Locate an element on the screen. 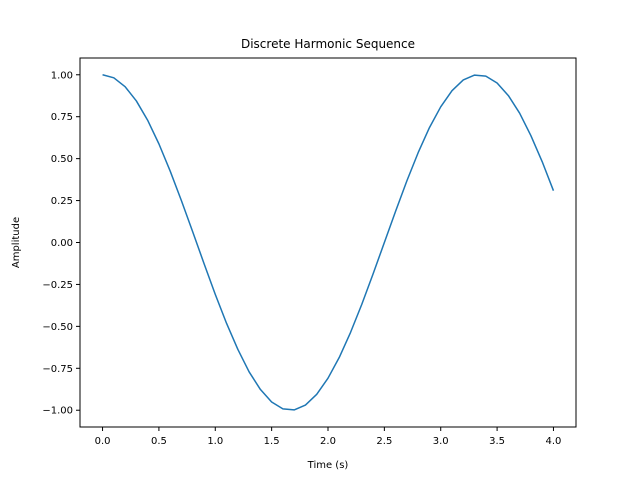 The image size is (640, 480). x-tick-label: 3.0 is located at coordinates (441, 441).